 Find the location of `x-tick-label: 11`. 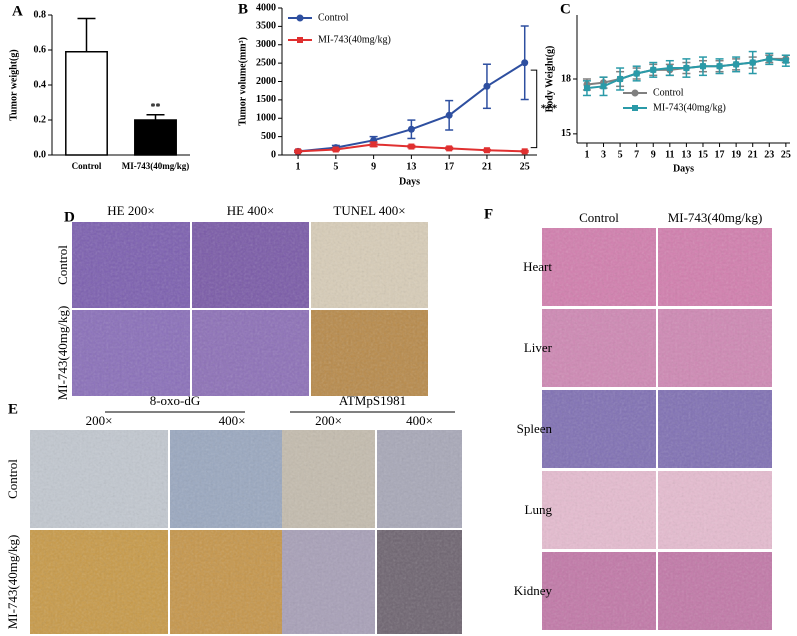

x-tick-label: 11 is located at coordinates (669, 154).